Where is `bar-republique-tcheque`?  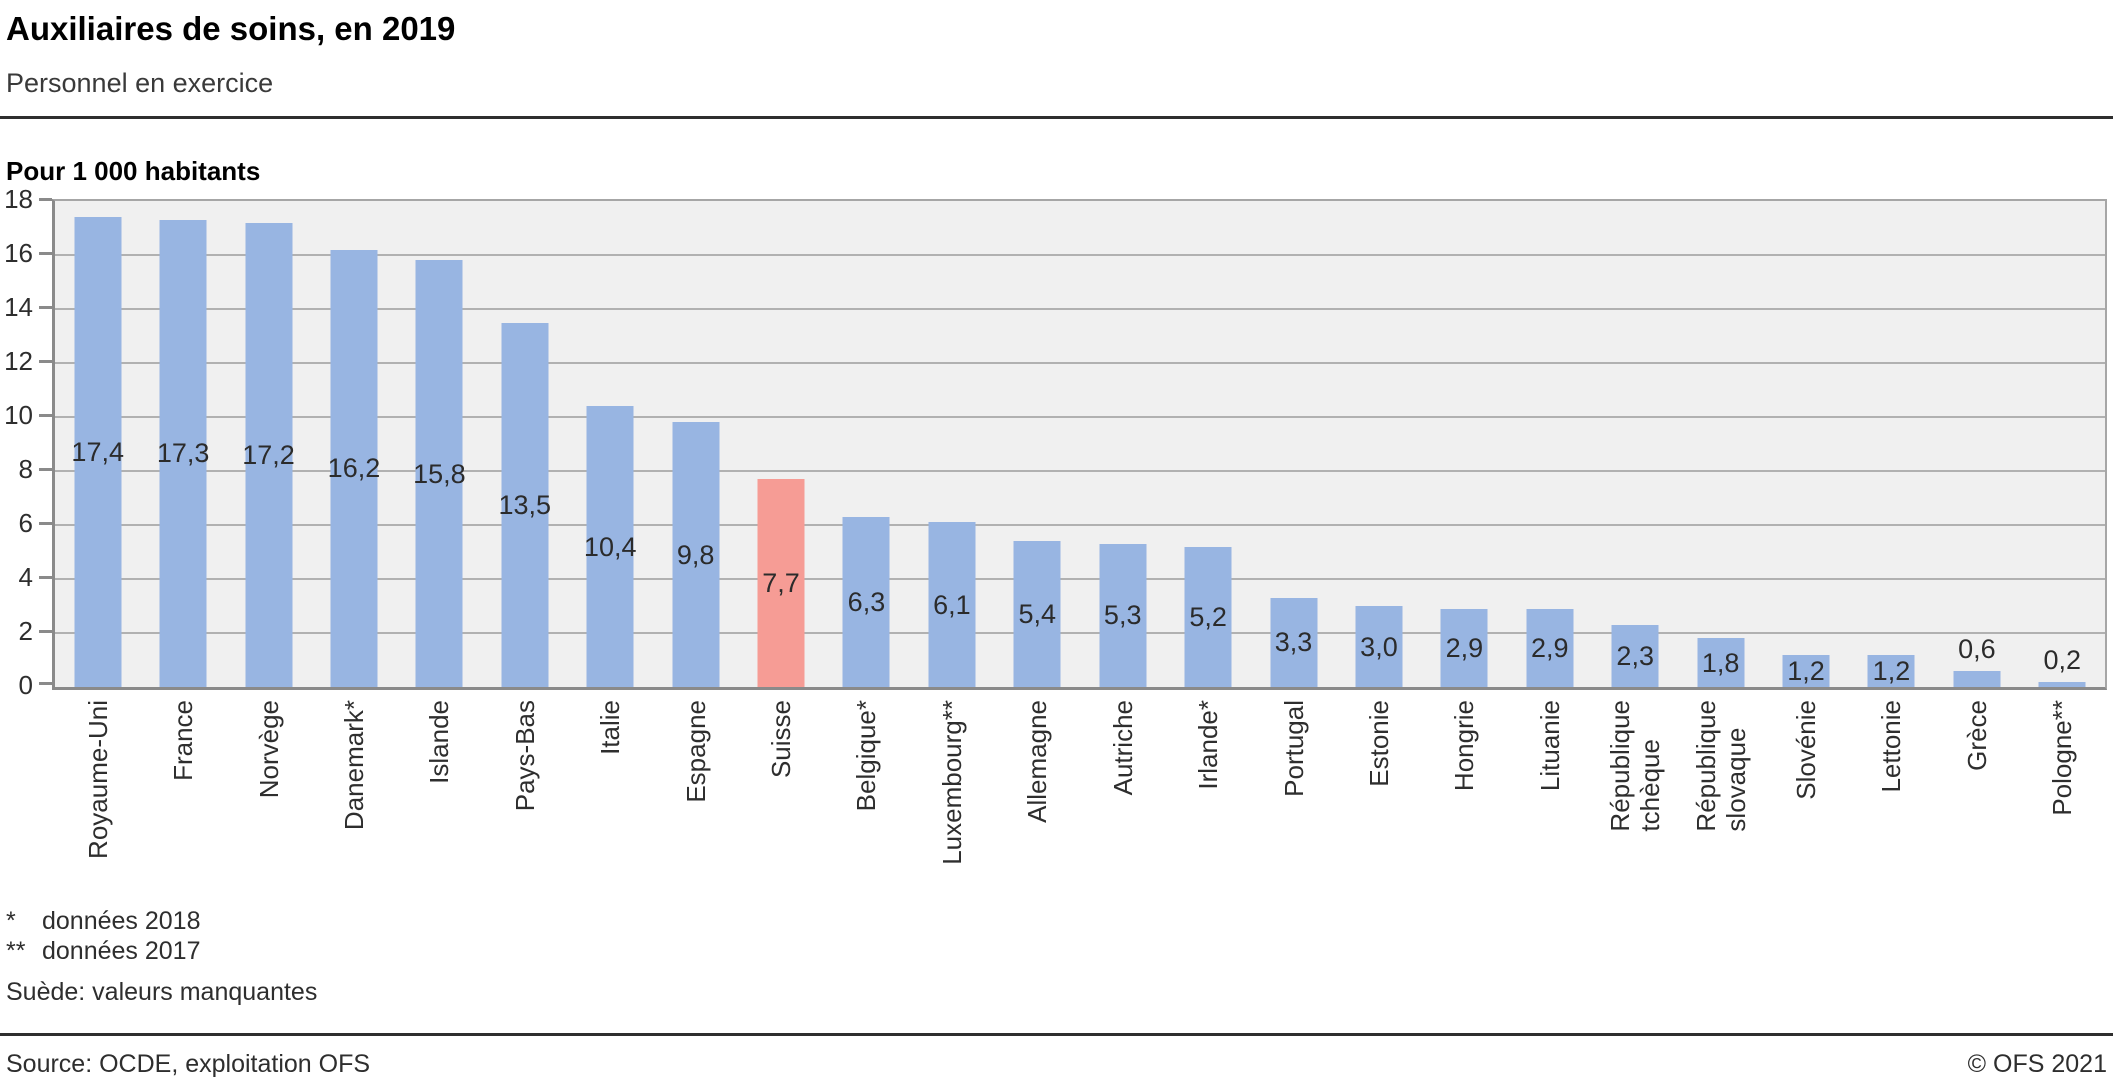
bar-republique-tcheque is located at coordinates (1635, 655).